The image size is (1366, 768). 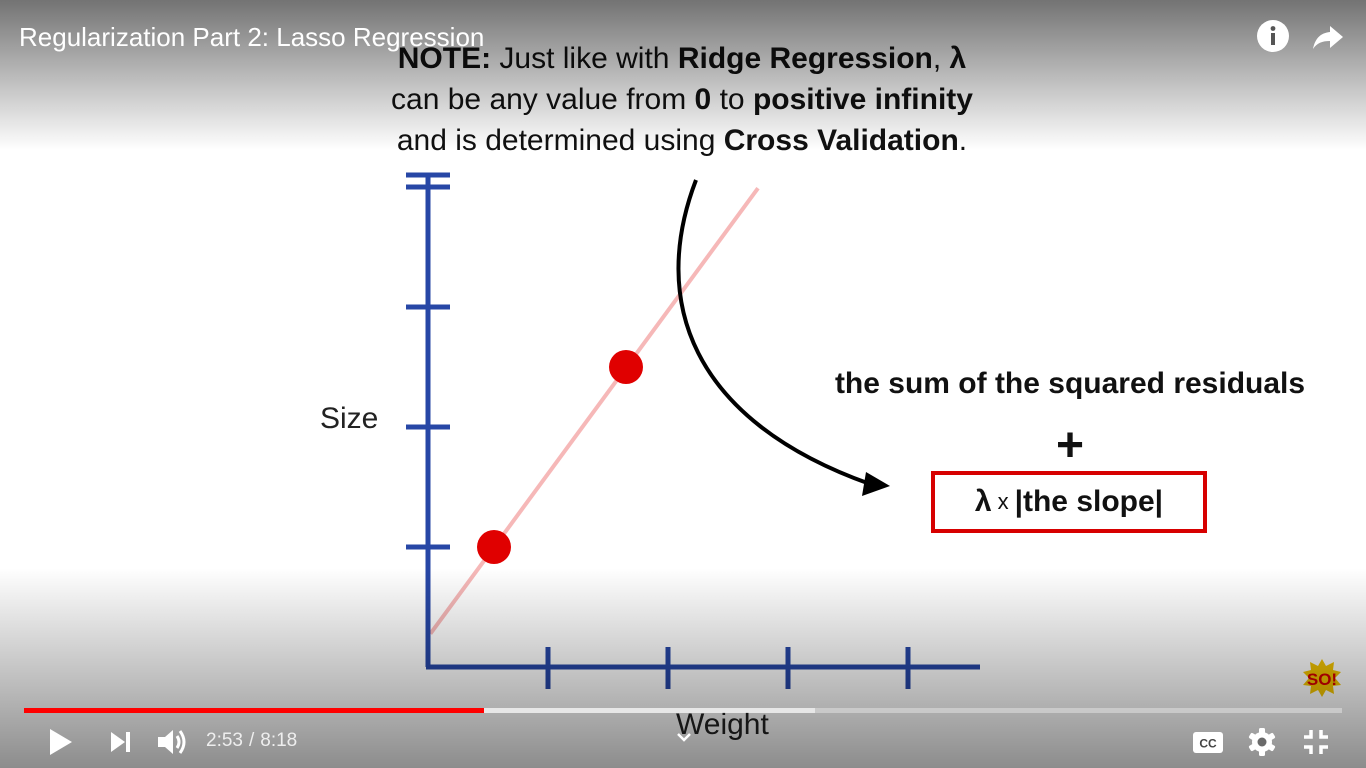 What do you see at coordinates (279, 740) in the screenshot?
I see `duration: 8:18` at bounding box center [279, 740].